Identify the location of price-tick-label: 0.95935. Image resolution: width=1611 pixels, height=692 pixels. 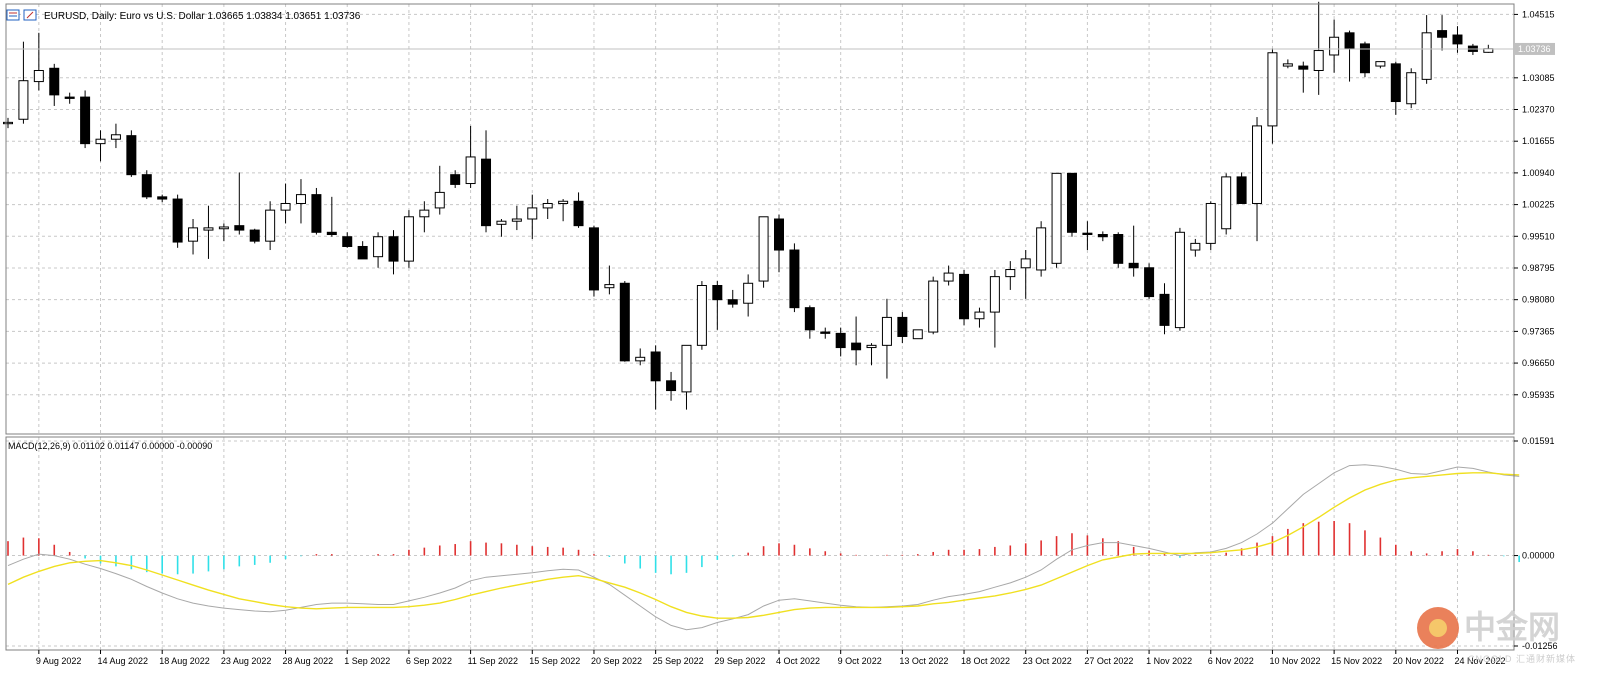
(1538, 395).